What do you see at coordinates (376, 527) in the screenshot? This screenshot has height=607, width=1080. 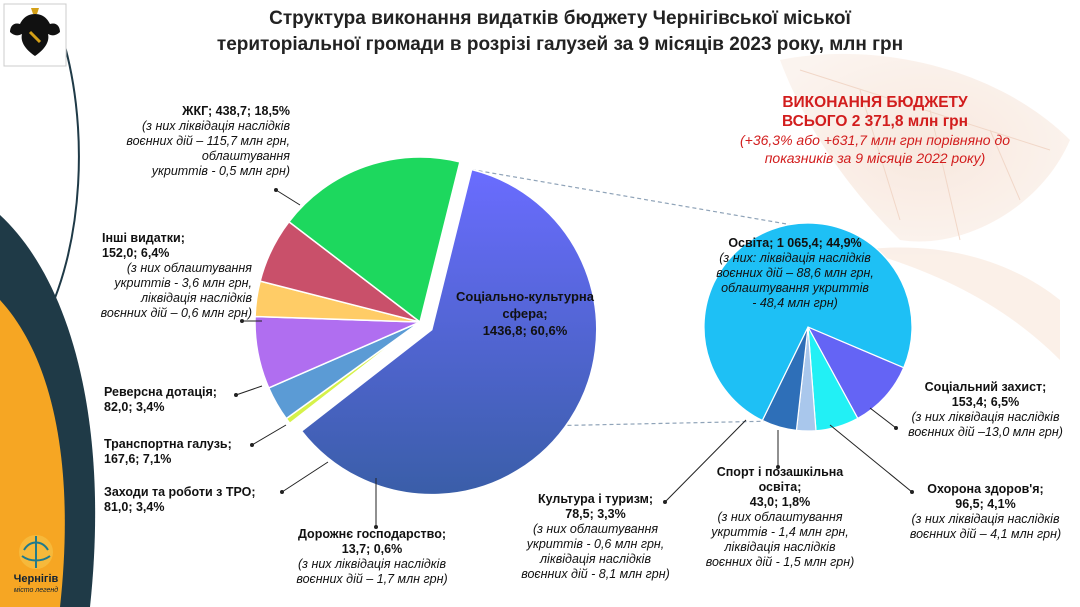 I see `leader-road-dot` at bounding box center [376, 527].